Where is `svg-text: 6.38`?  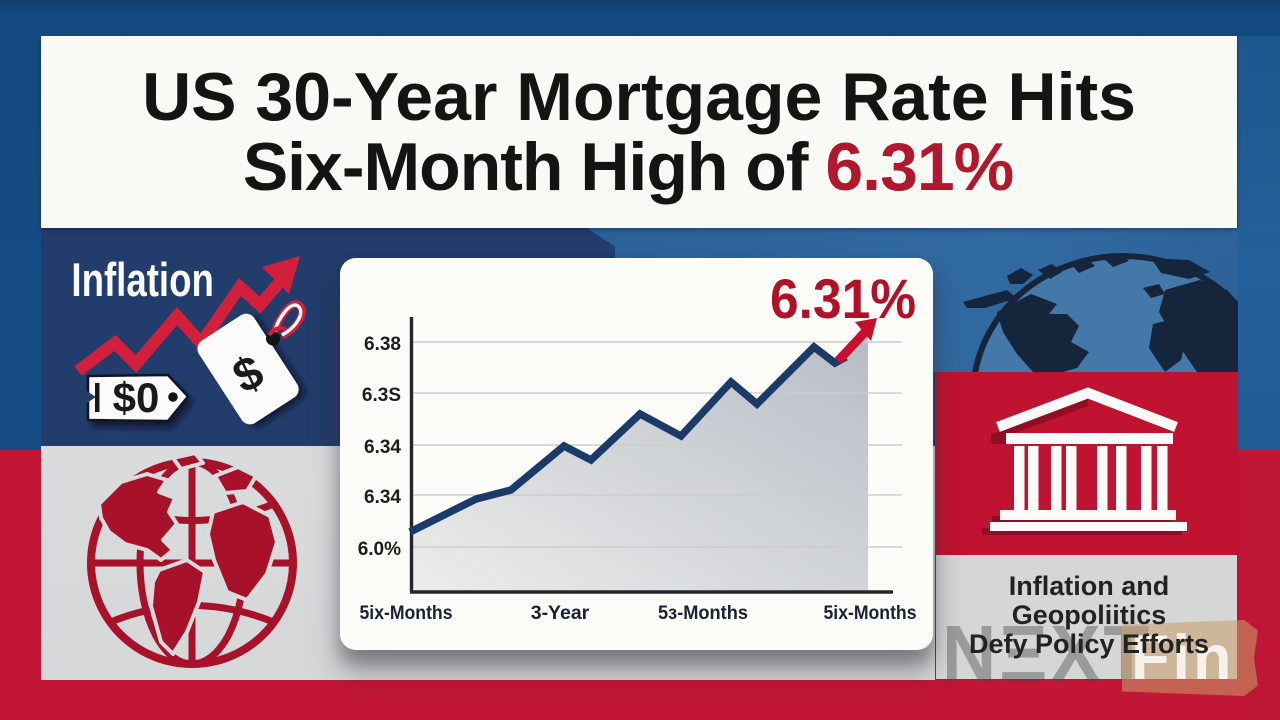 svg-text: 6.38 is located at coordinates (382, 344).